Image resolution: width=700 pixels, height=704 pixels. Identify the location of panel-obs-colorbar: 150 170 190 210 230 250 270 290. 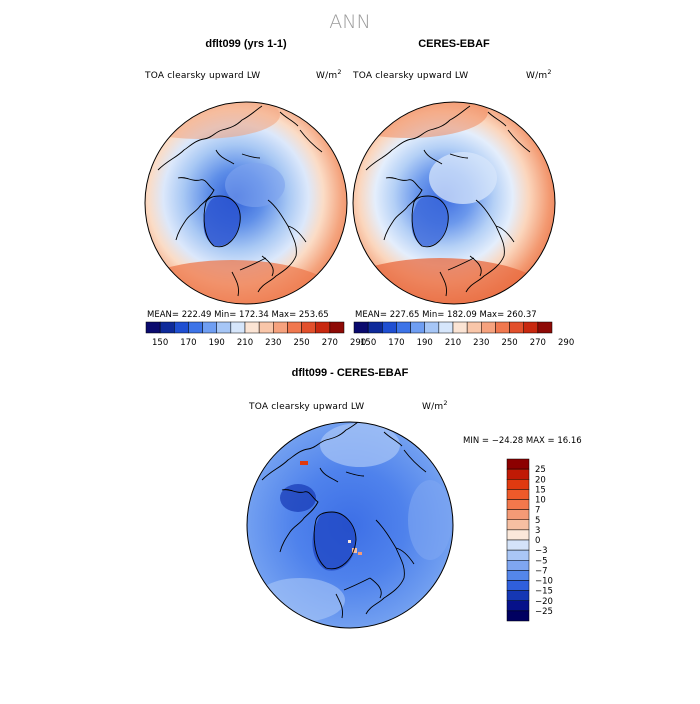
(463, 334).